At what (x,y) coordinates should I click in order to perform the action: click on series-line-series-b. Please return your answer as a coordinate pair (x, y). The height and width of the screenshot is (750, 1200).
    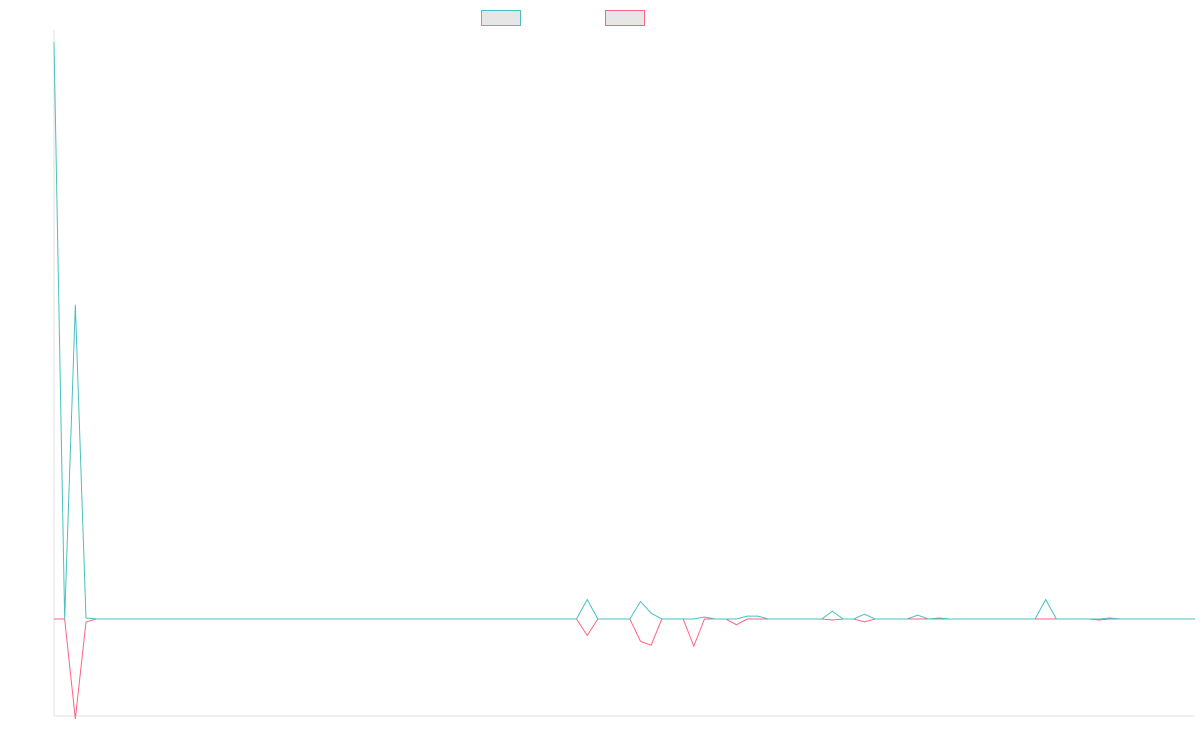
    Looking at the image, I should click on (624, 668).